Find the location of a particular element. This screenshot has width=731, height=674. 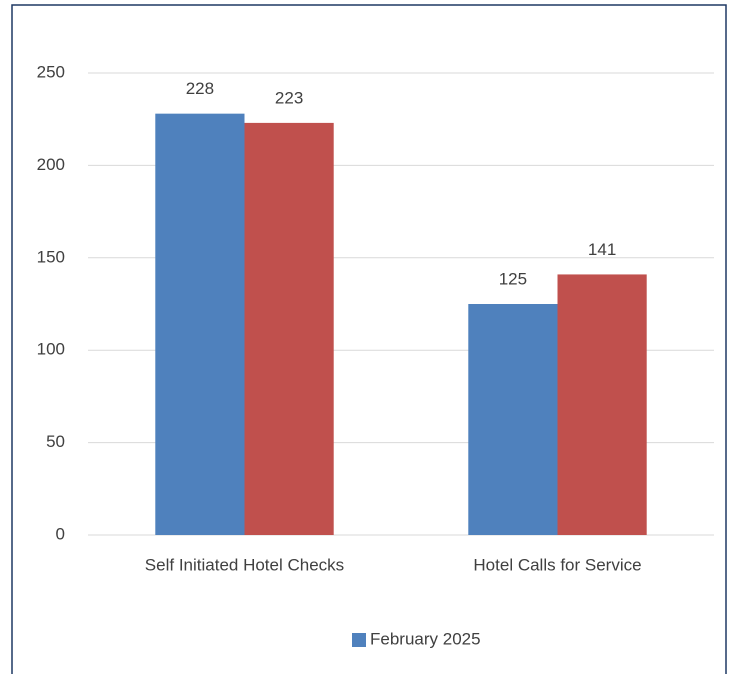

x-tick-label: Hotel Calls for Service is located at coordinates (557, 564).